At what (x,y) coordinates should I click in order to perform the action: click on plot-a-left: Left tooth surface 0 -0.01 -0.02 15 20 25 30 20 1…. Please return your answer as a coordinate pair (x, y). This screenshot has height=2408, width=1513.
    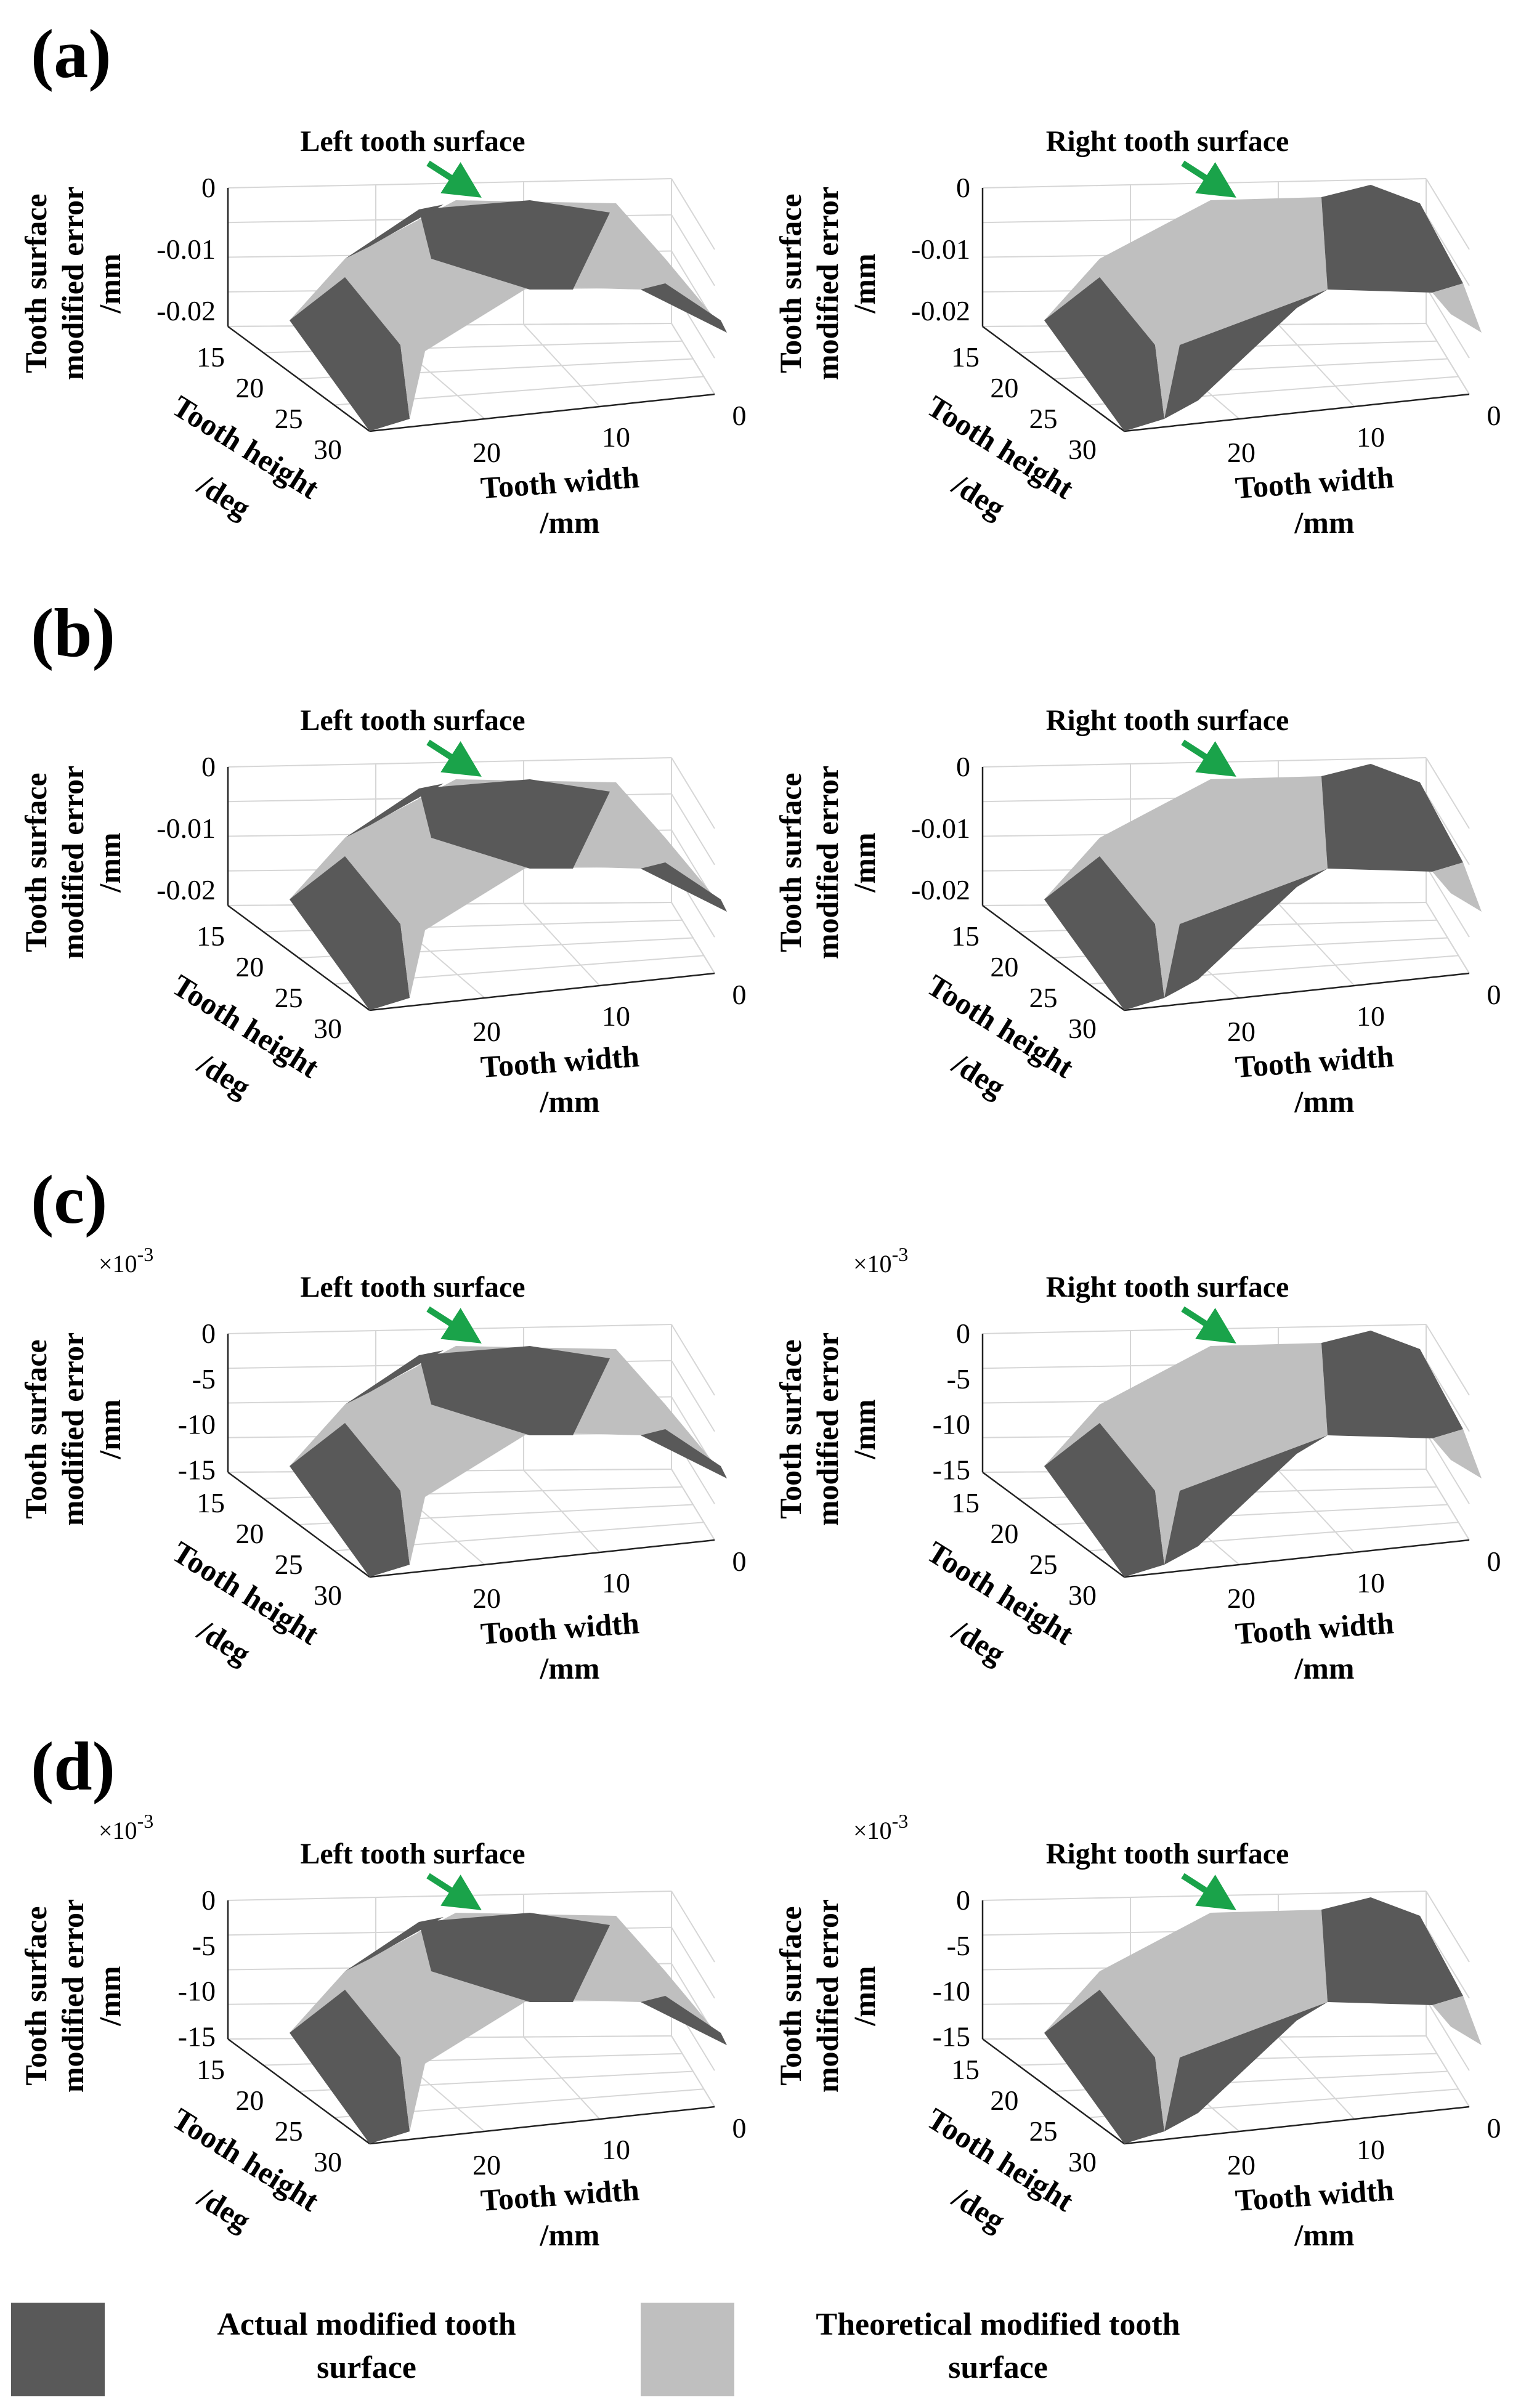
    Looking at the image, I should click on (382, 332).